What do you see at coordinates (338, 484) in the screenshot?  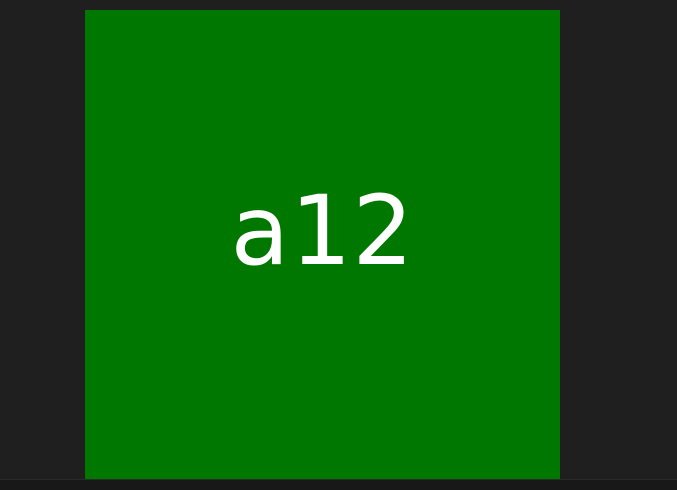 I see `bottom-bar` at bounding box center [338, 484].